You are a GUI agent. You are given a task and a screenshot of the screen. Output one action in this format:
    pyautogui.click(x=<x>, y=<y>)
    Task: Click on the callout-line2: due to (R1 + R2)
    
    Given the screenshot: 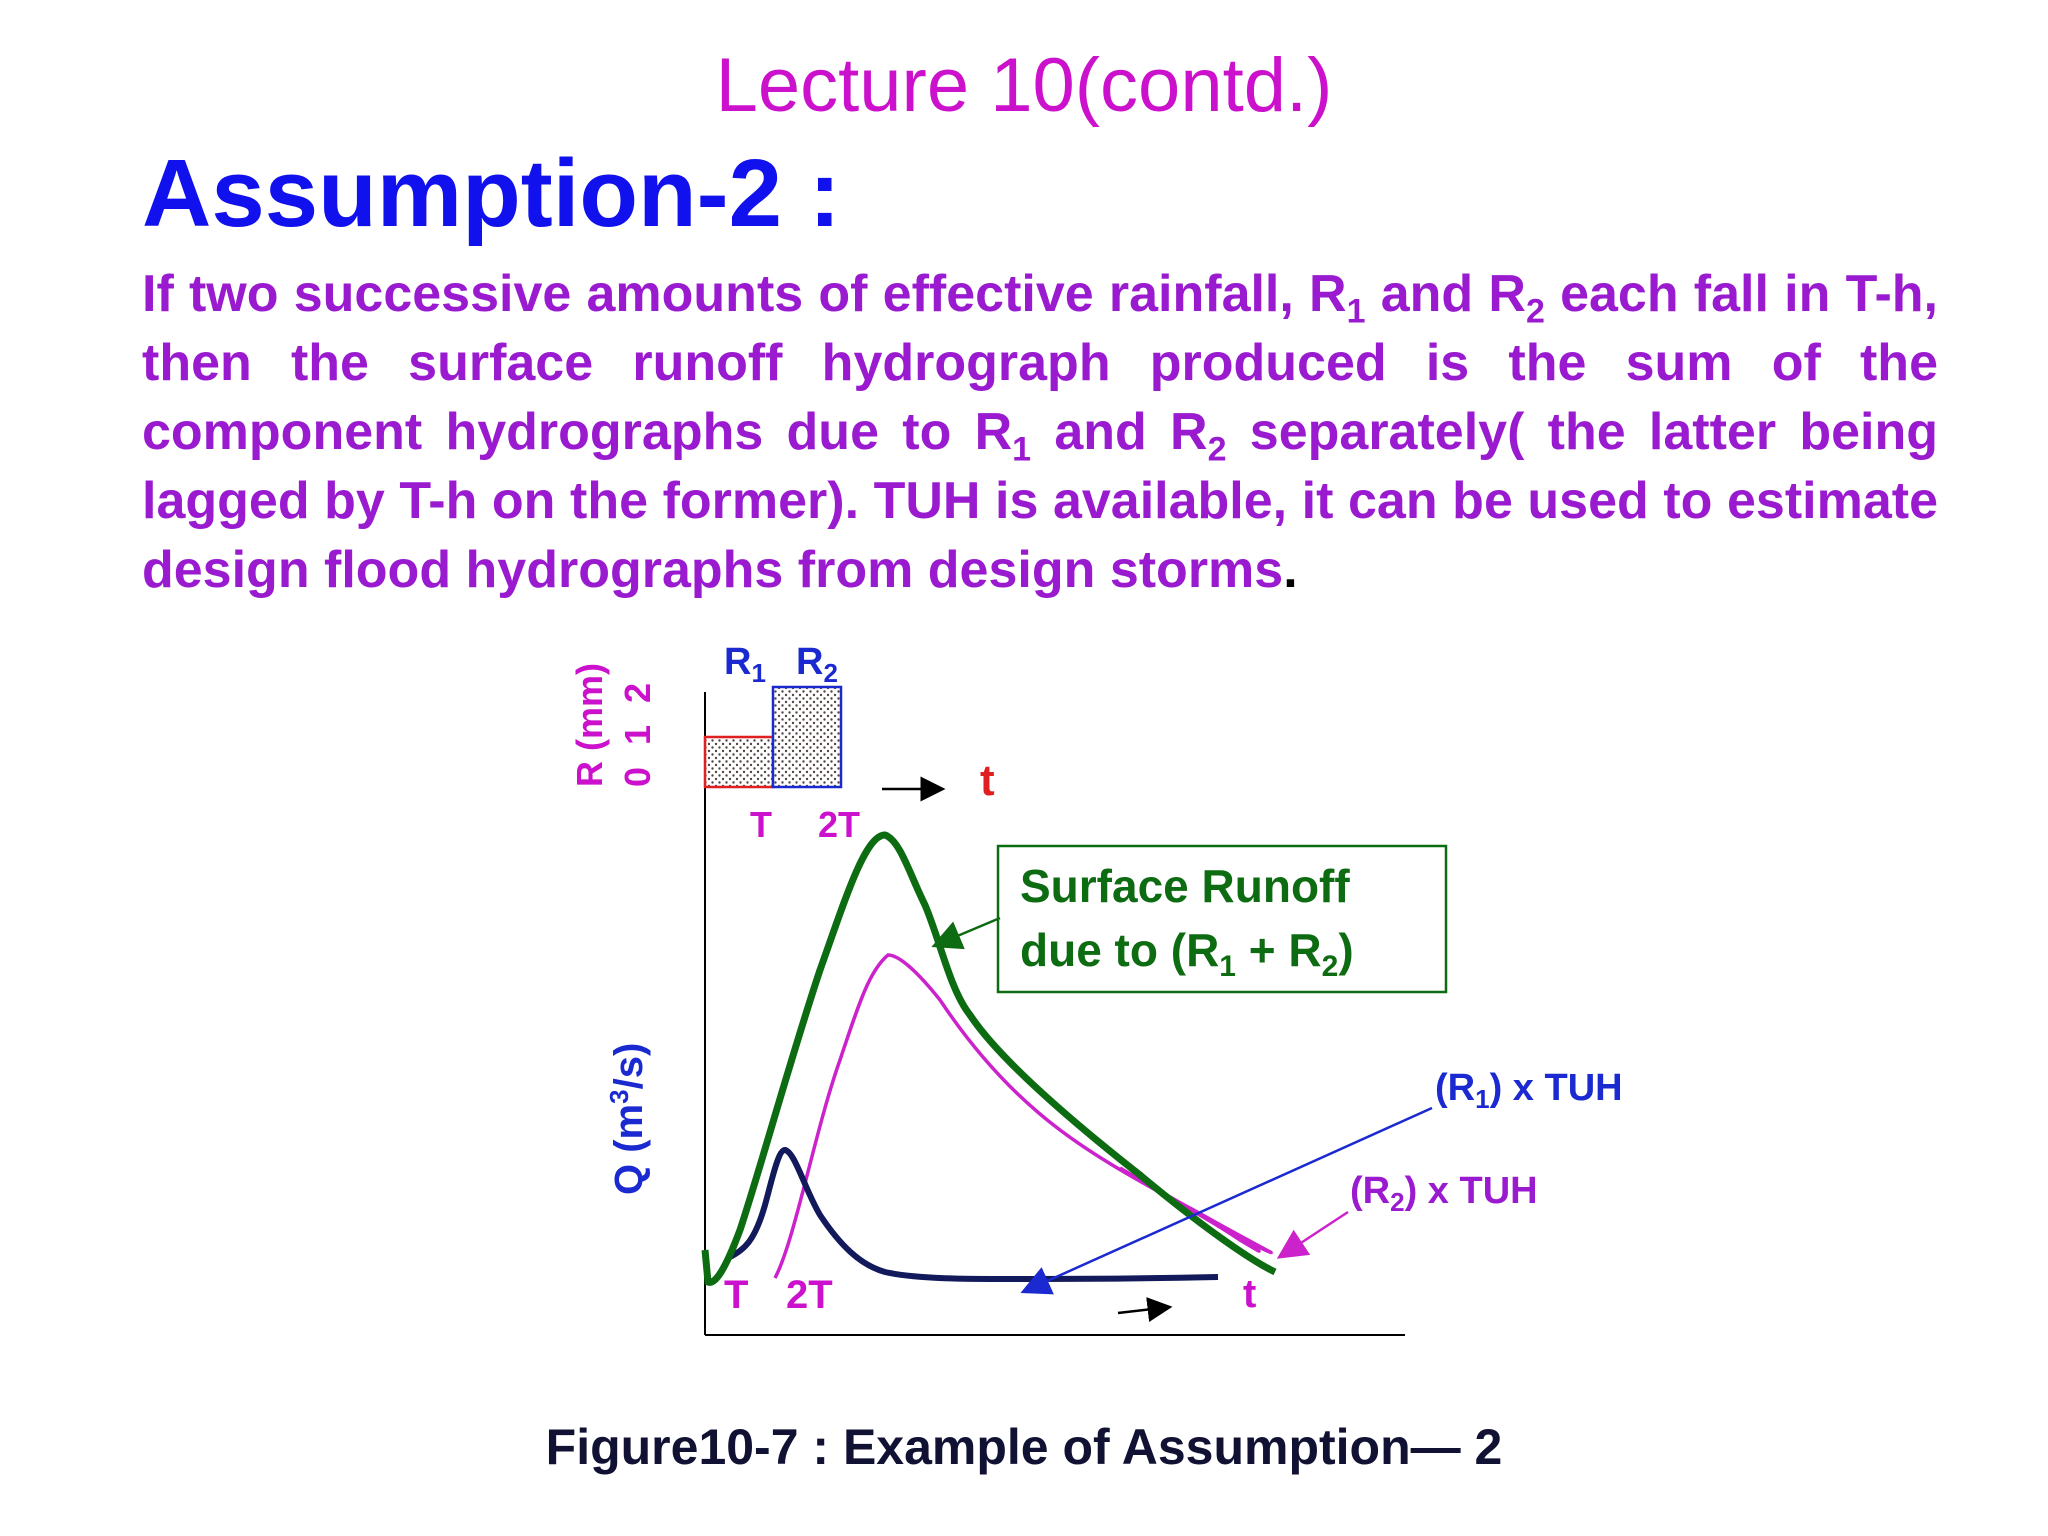 What is the action you would take?
    pyautogui.click(x=1187, y=953)
    